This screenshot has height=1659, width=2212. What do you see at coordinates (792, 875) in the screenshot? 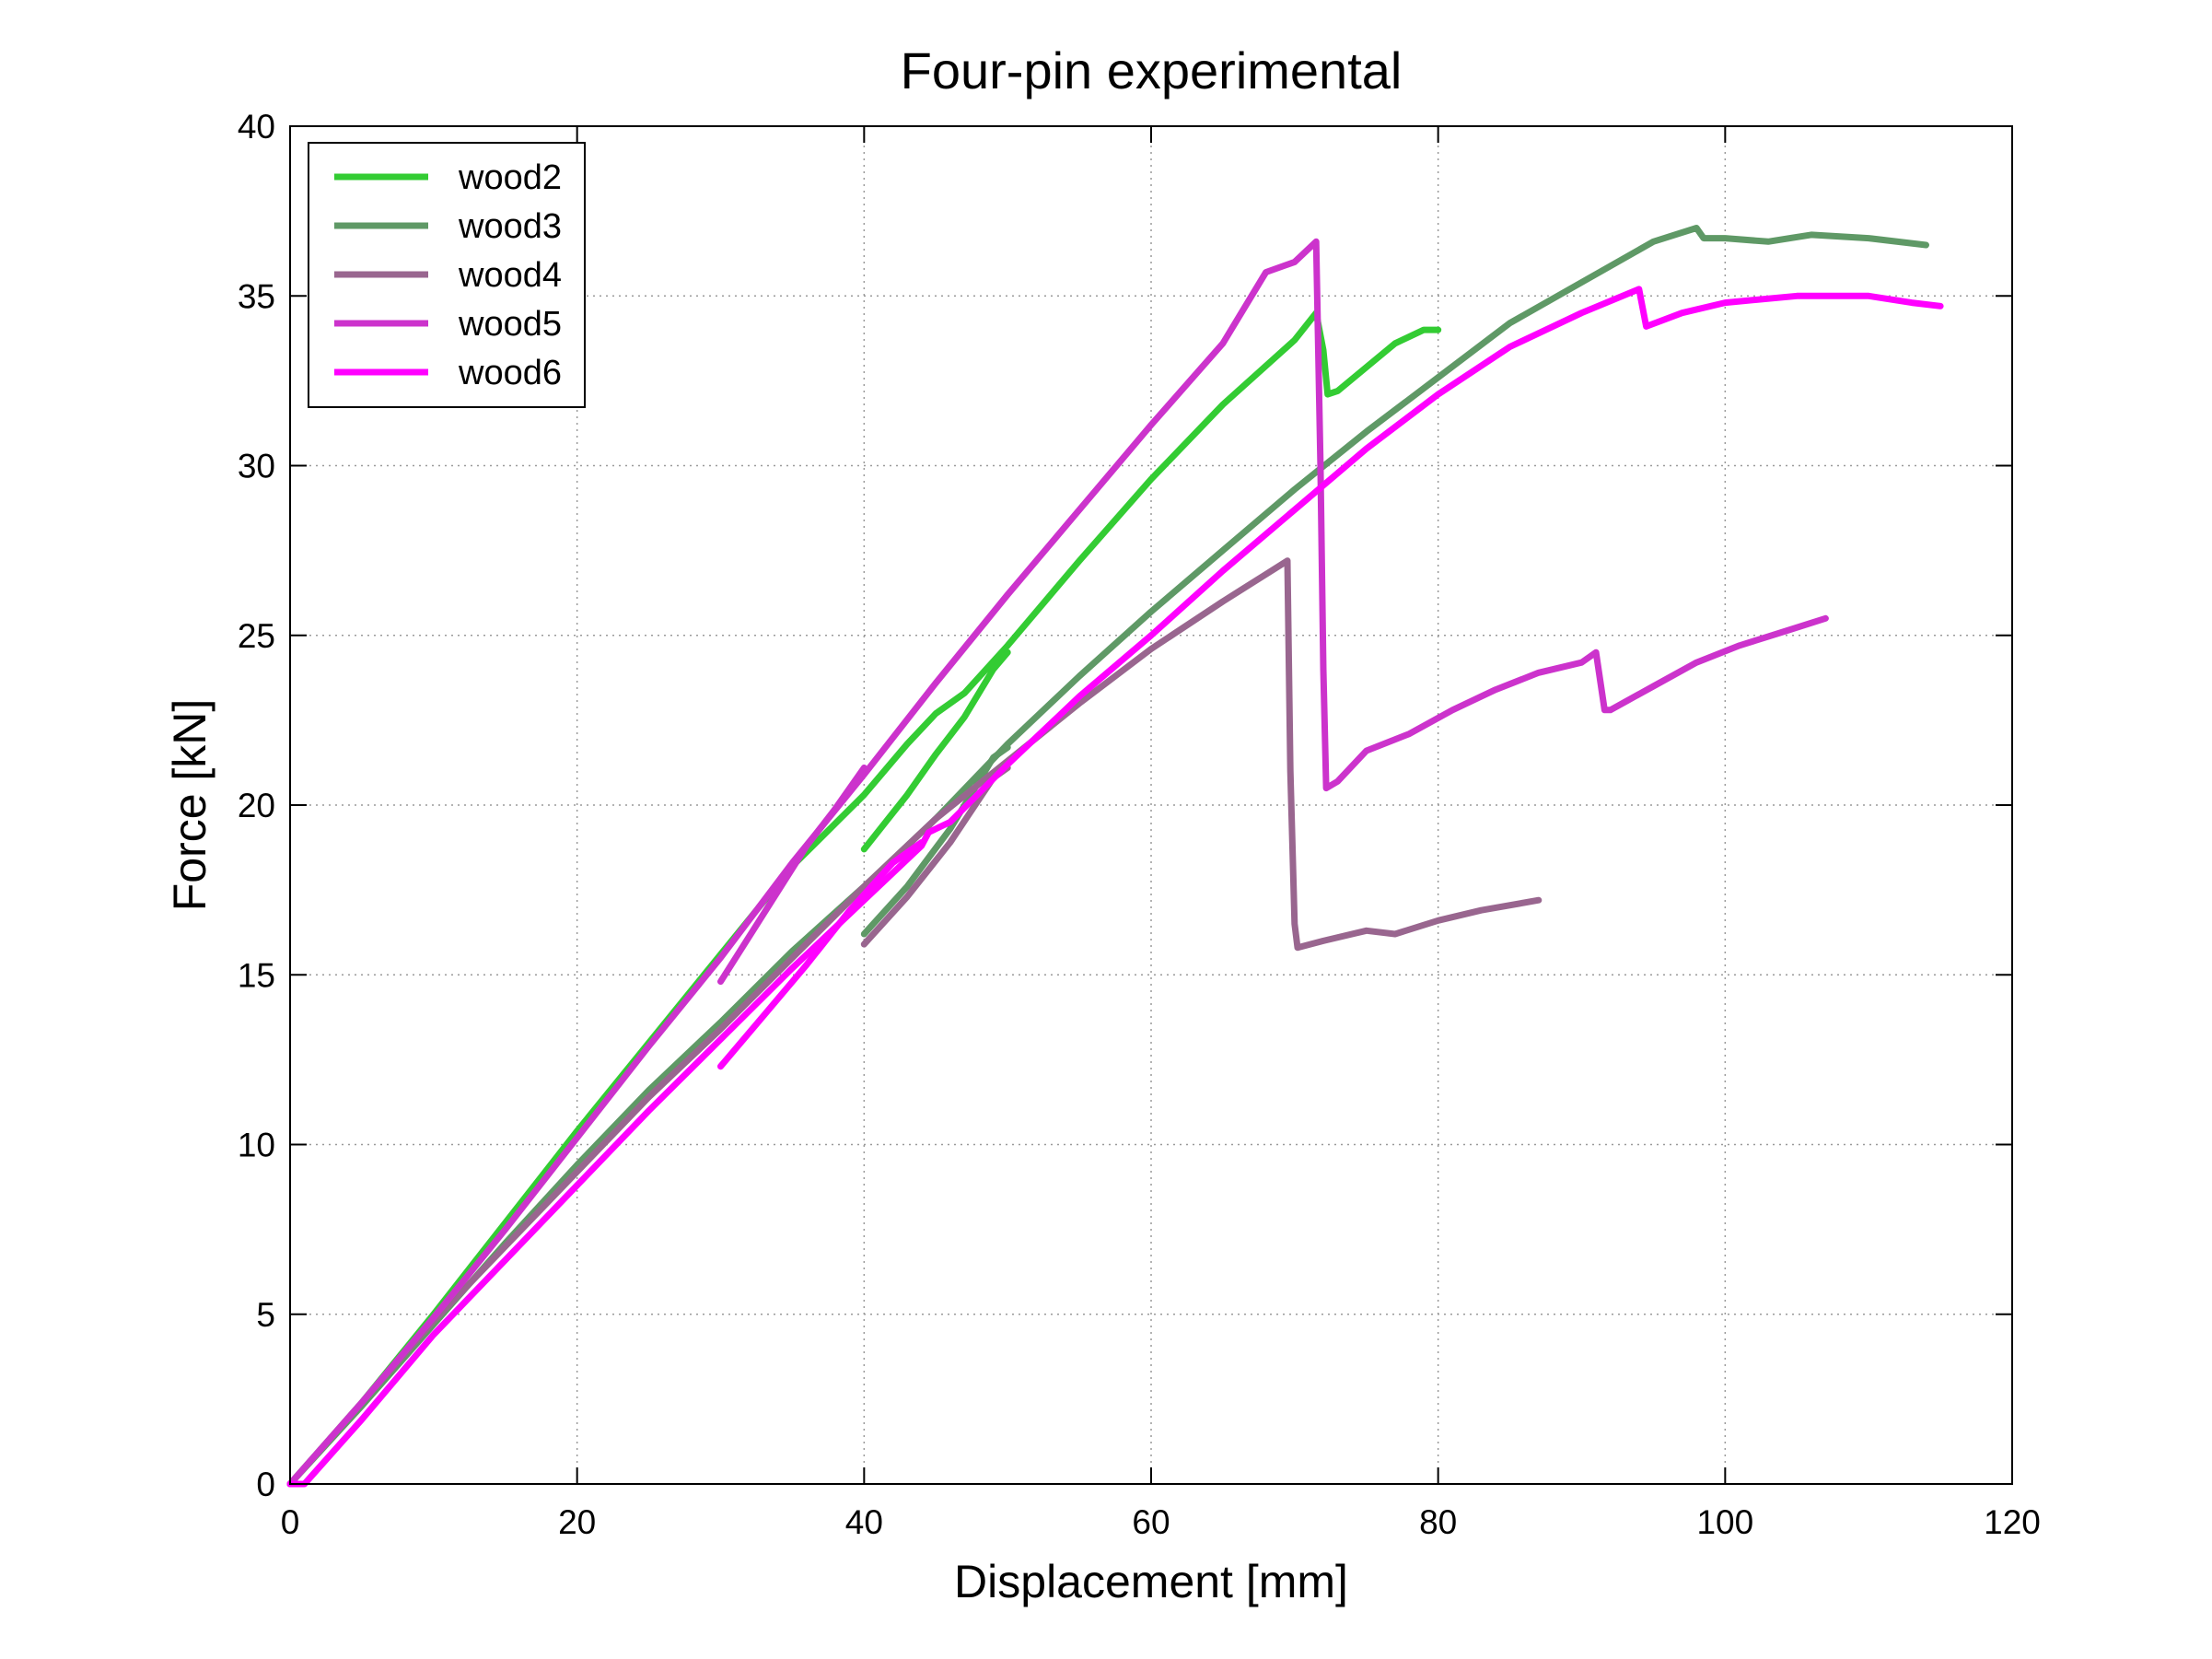
I see `series-line-wood5` at bounding box center [792, 875].